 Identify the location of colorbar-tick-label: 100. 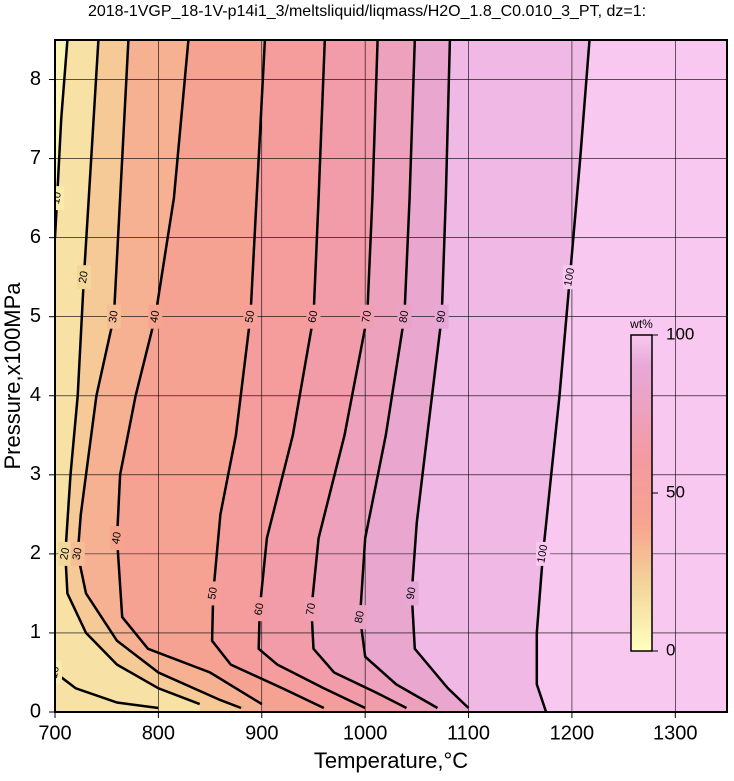
(680, 333).